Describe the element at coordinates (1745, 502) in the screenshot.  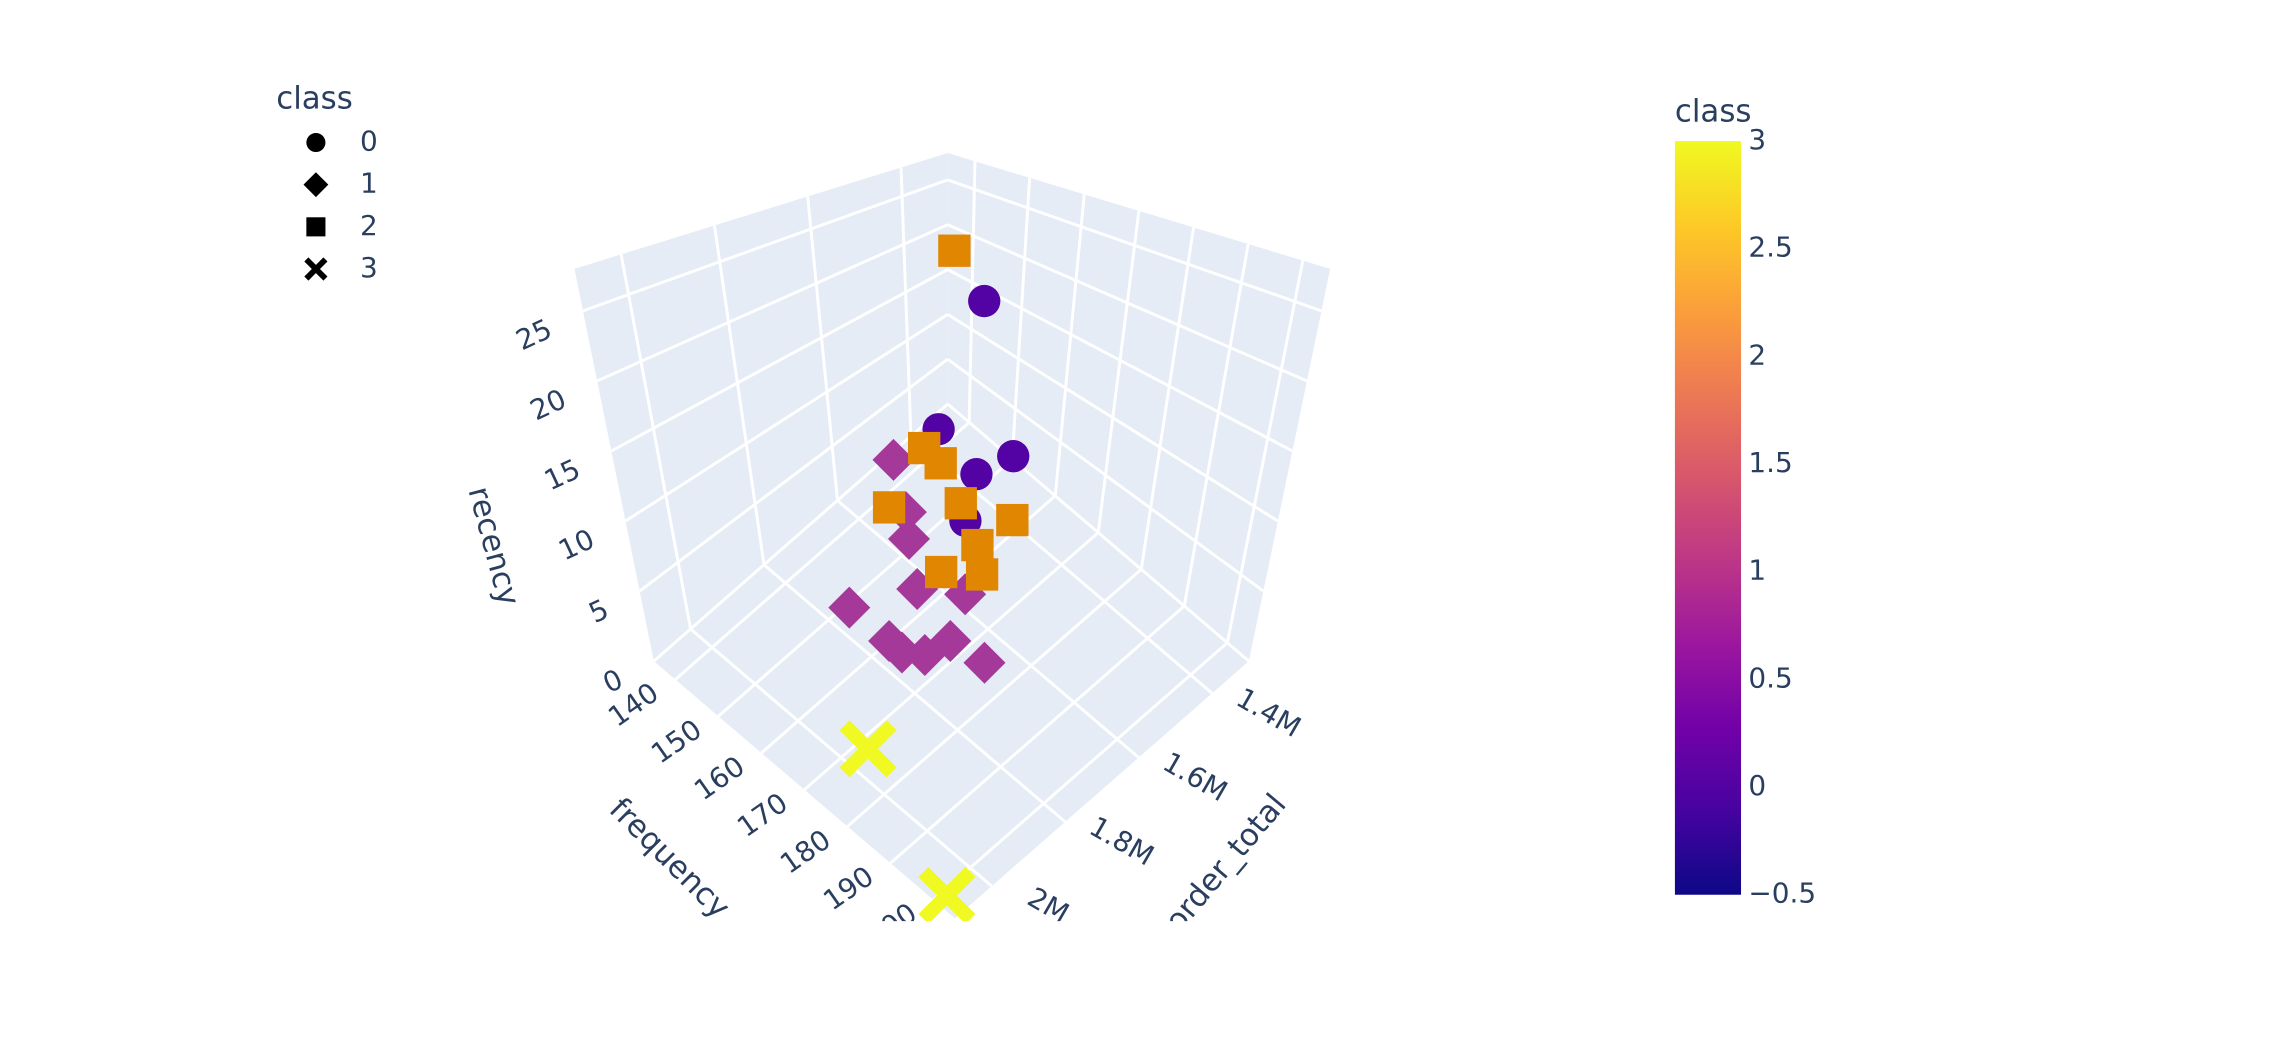
I see `colorbar: class −0.5 0 0.5 1 1.5 2 2.5 3` at that location.